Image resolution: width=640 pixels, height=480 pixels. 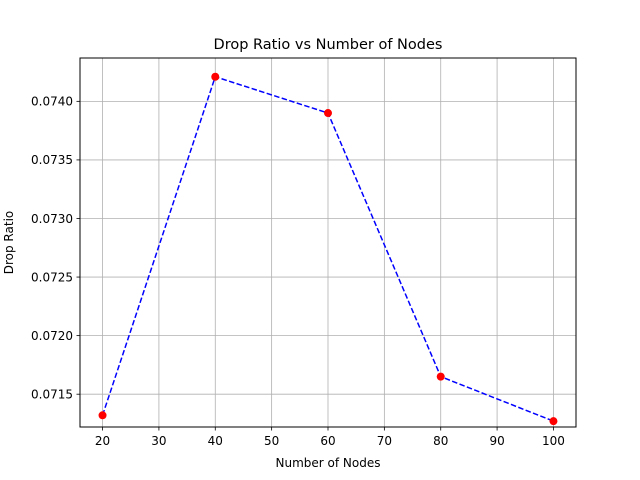 What do you see at coordinates (271, 441) in the screenshot?
I see `x-tick-label: 50` at bounding box center [271, 441].